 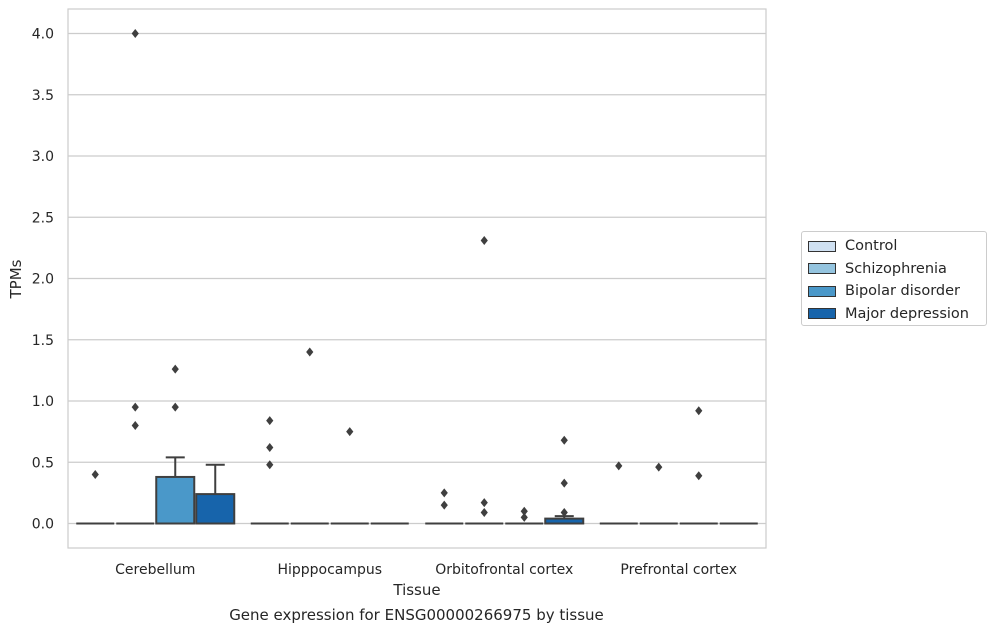 I want to click on x-tick-label: Prefrontal cortex, so click(x=678, y=570).